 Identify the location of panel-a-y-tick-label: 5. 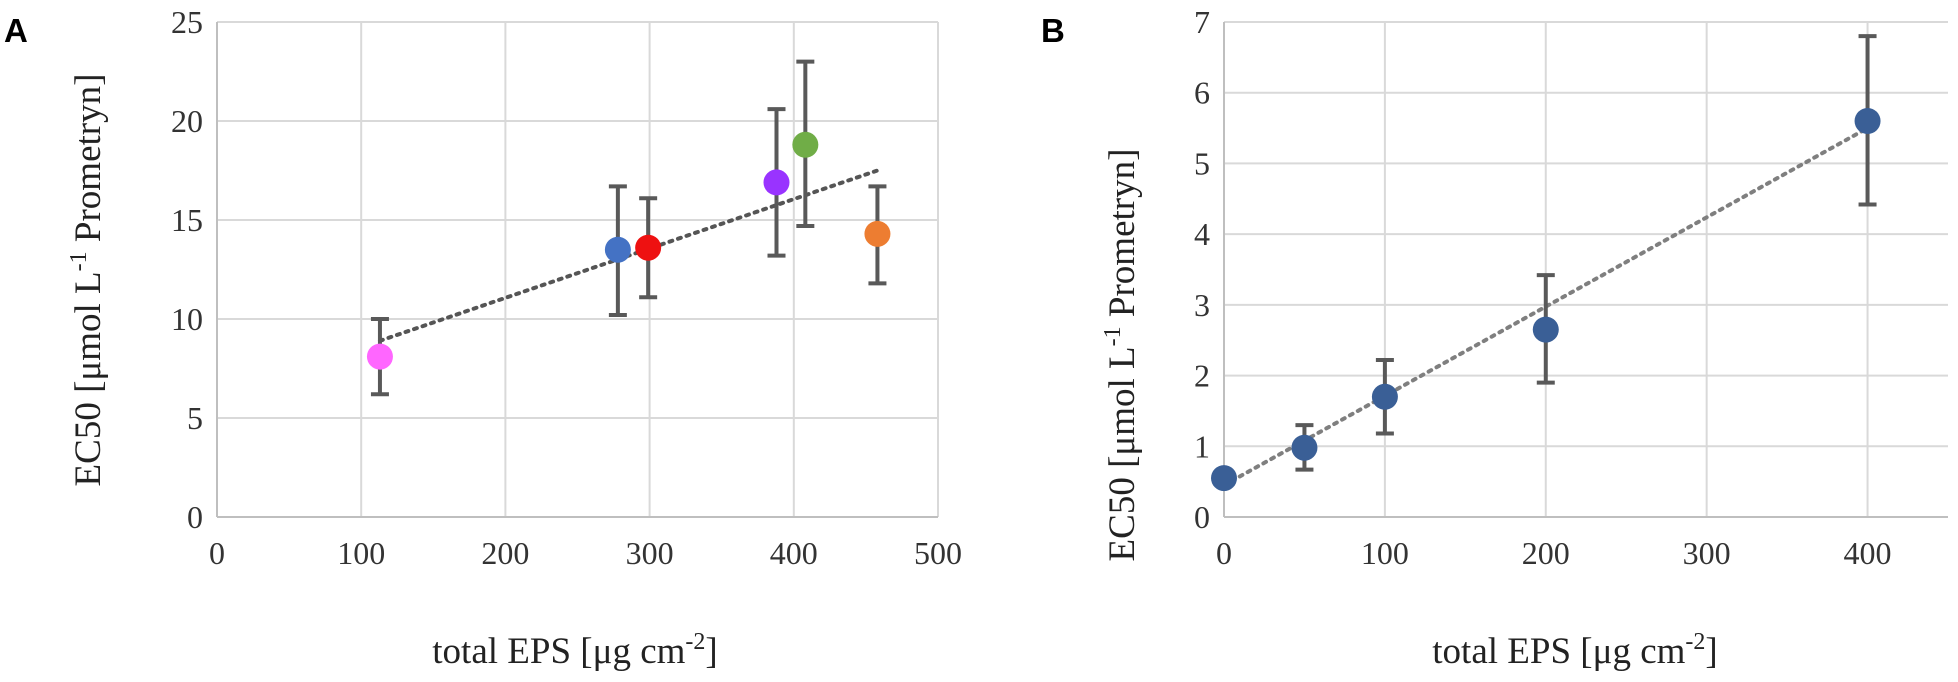
(195, 418).